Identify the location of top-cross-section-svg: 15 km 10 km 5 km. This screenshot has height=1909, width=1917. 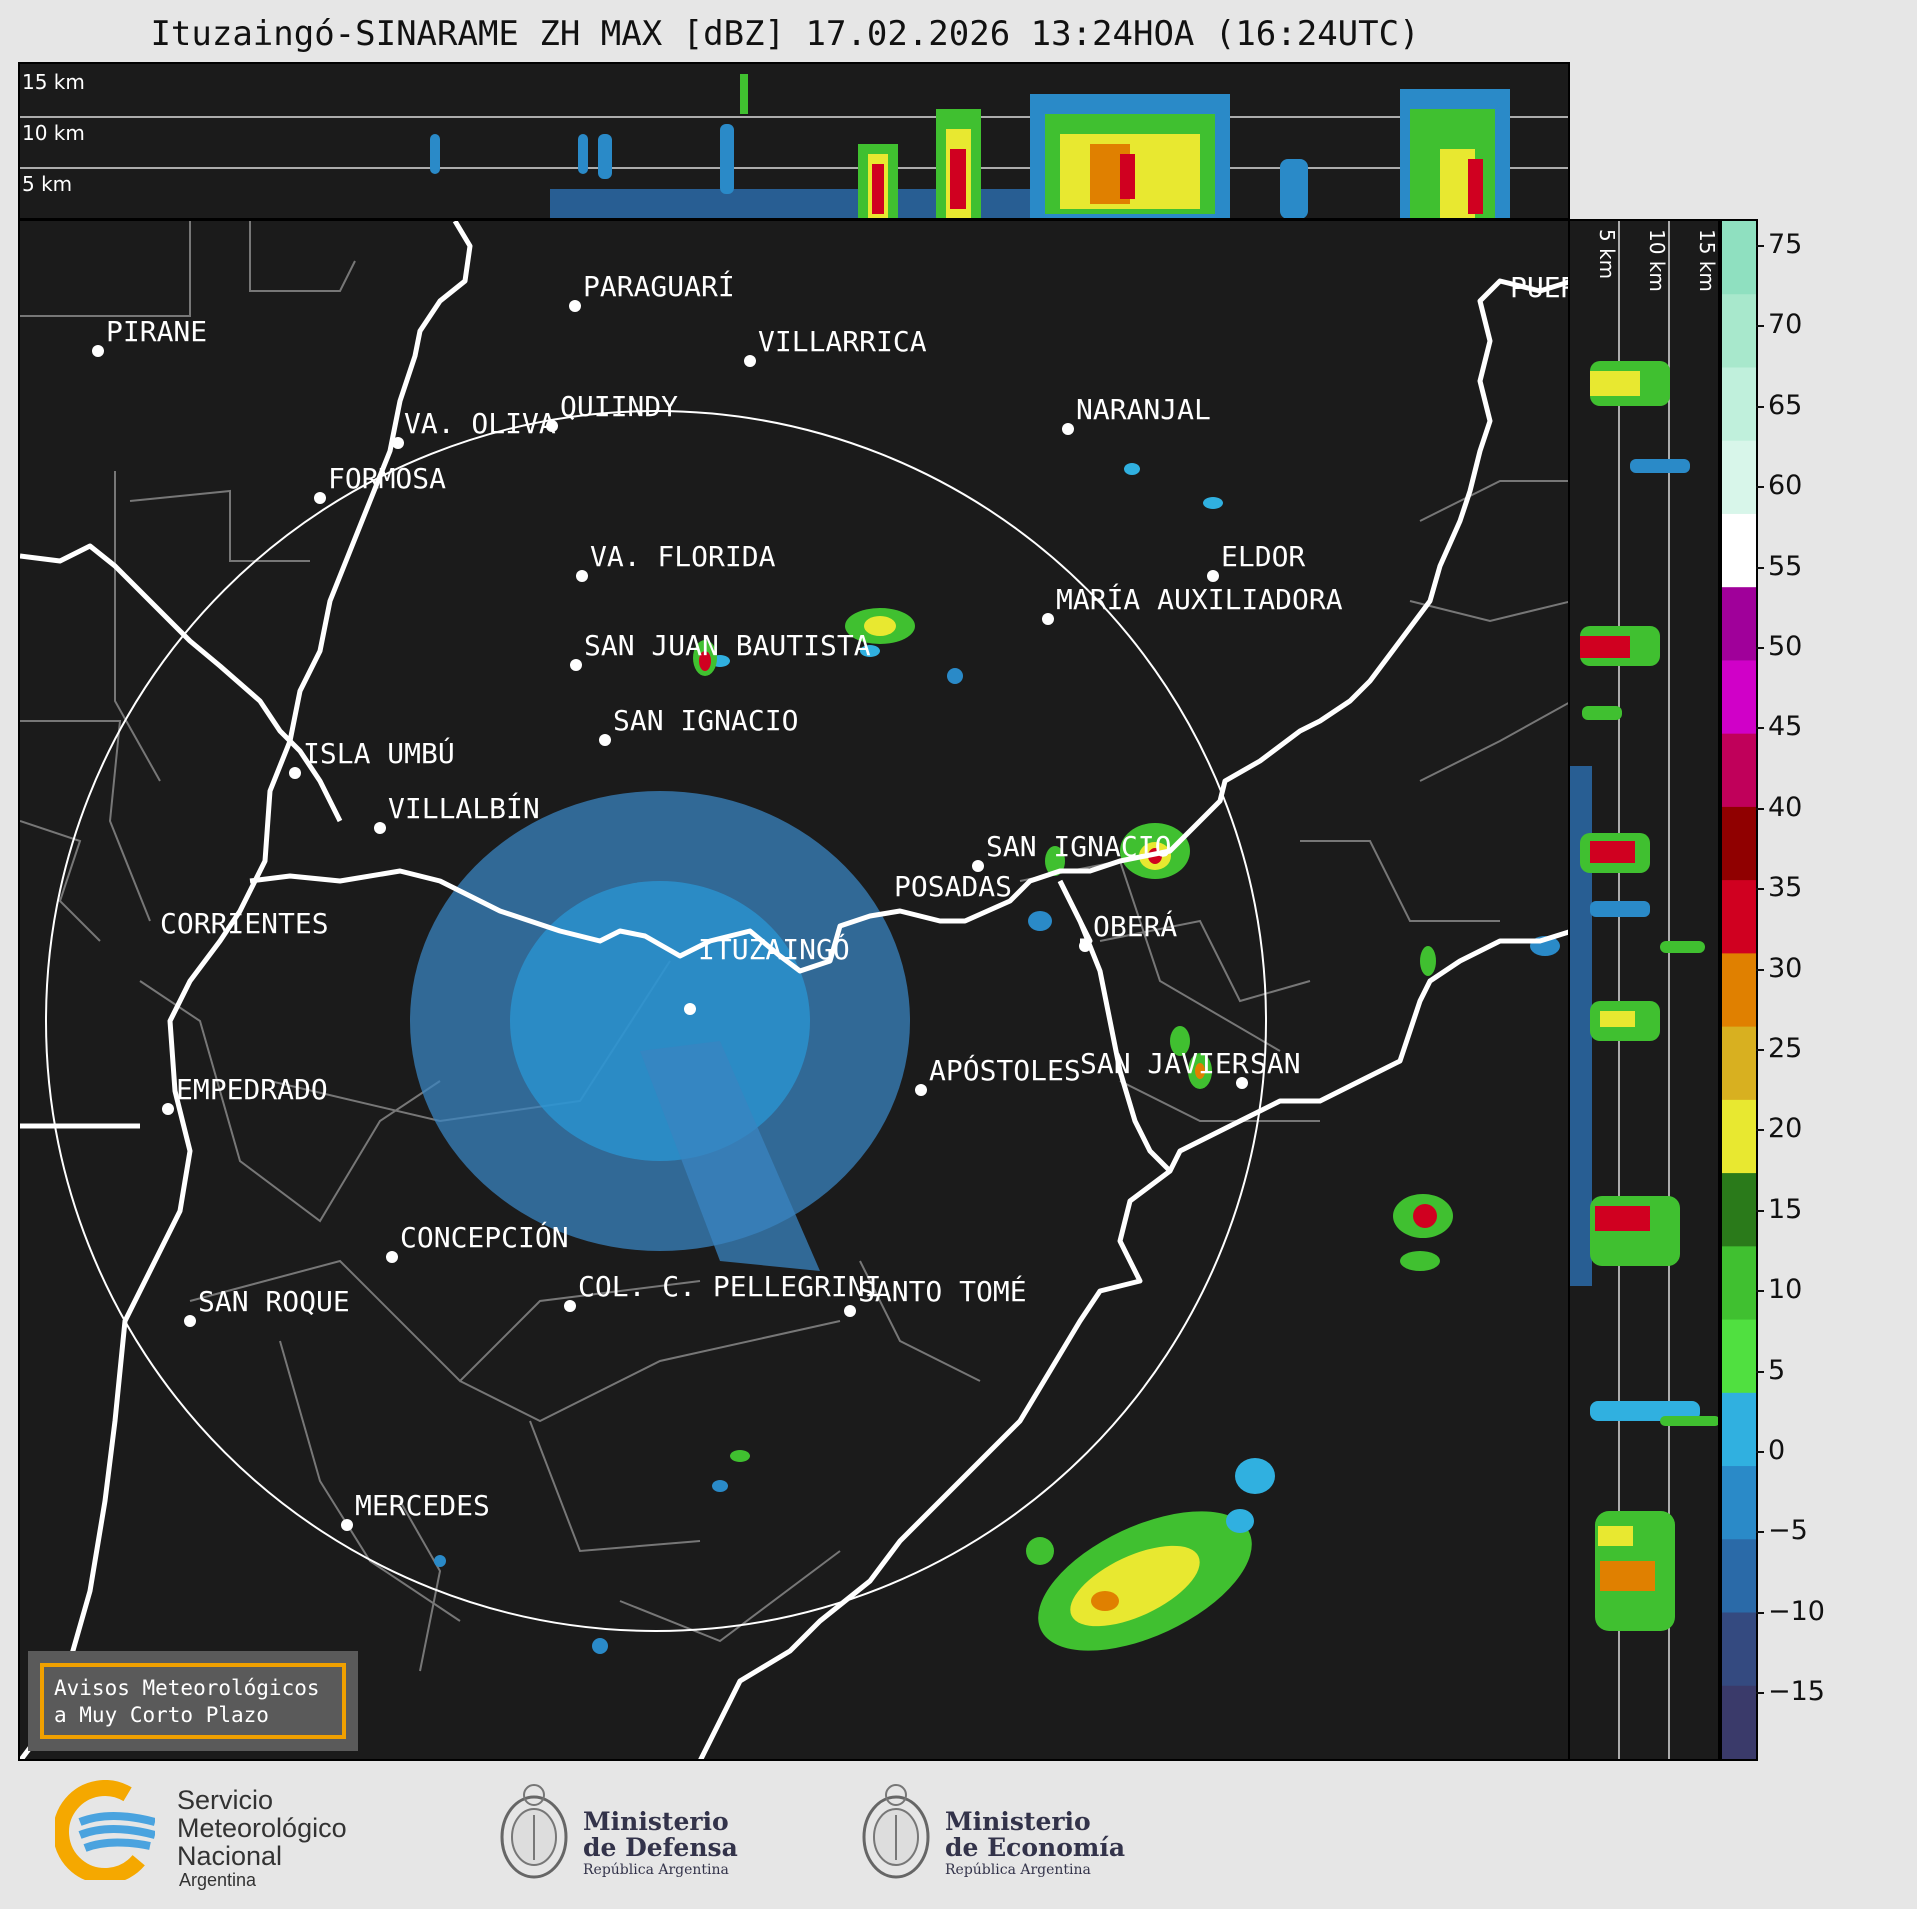
(794, 144).